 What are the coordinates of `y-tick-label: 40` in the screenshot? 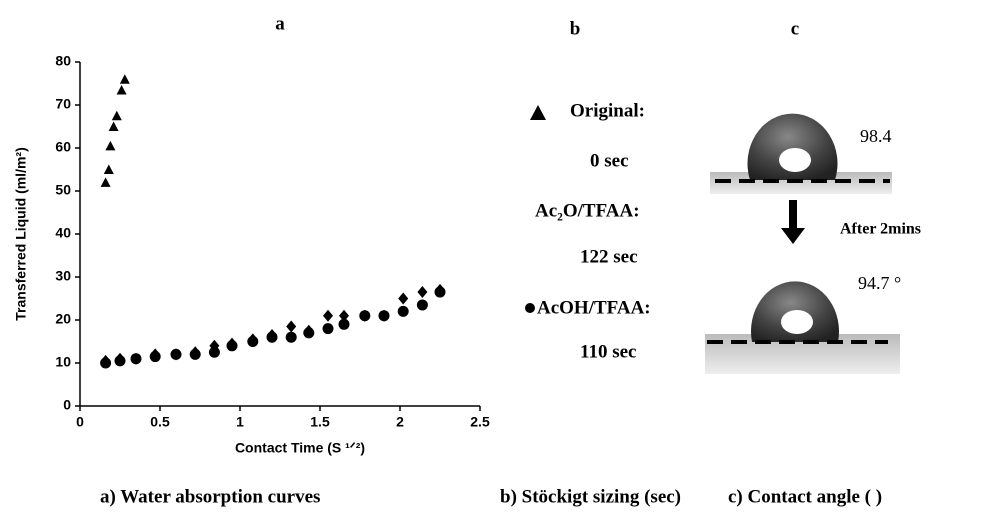 It's located at (63, 233).